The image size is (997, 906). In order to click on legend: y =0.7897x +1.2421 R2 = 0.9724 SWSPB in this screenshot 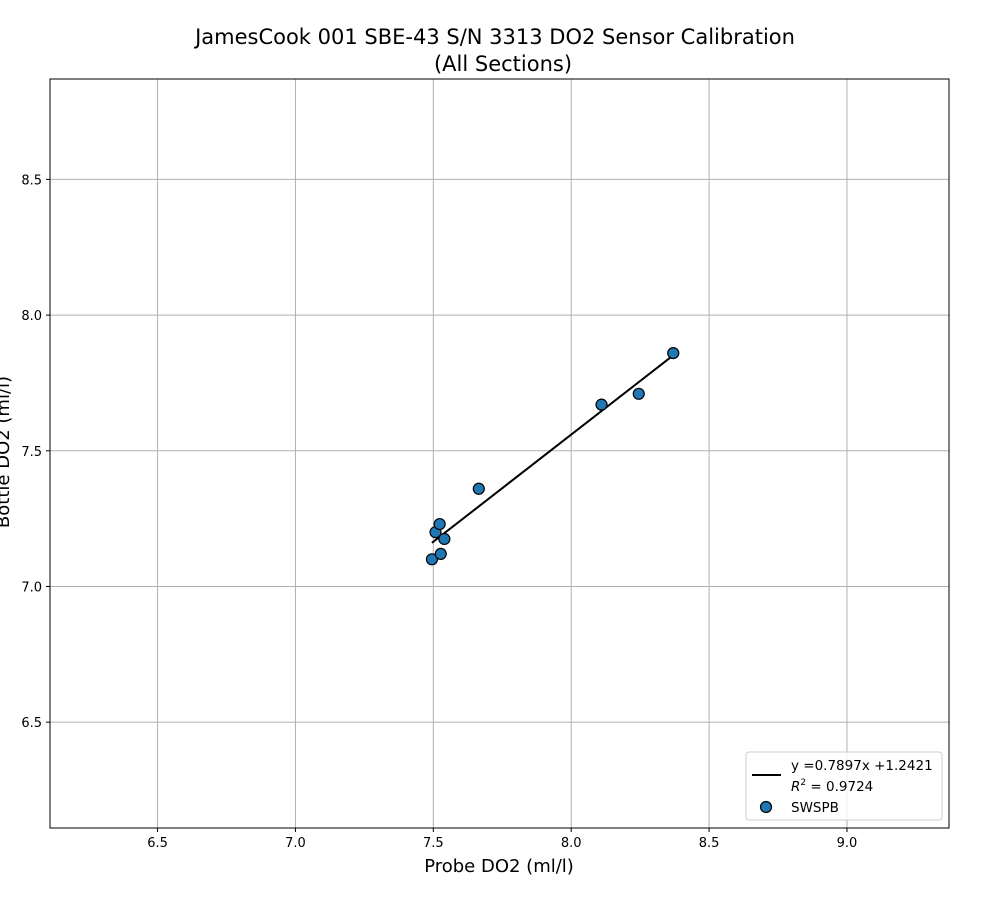, I will do `click(844, 786)`.